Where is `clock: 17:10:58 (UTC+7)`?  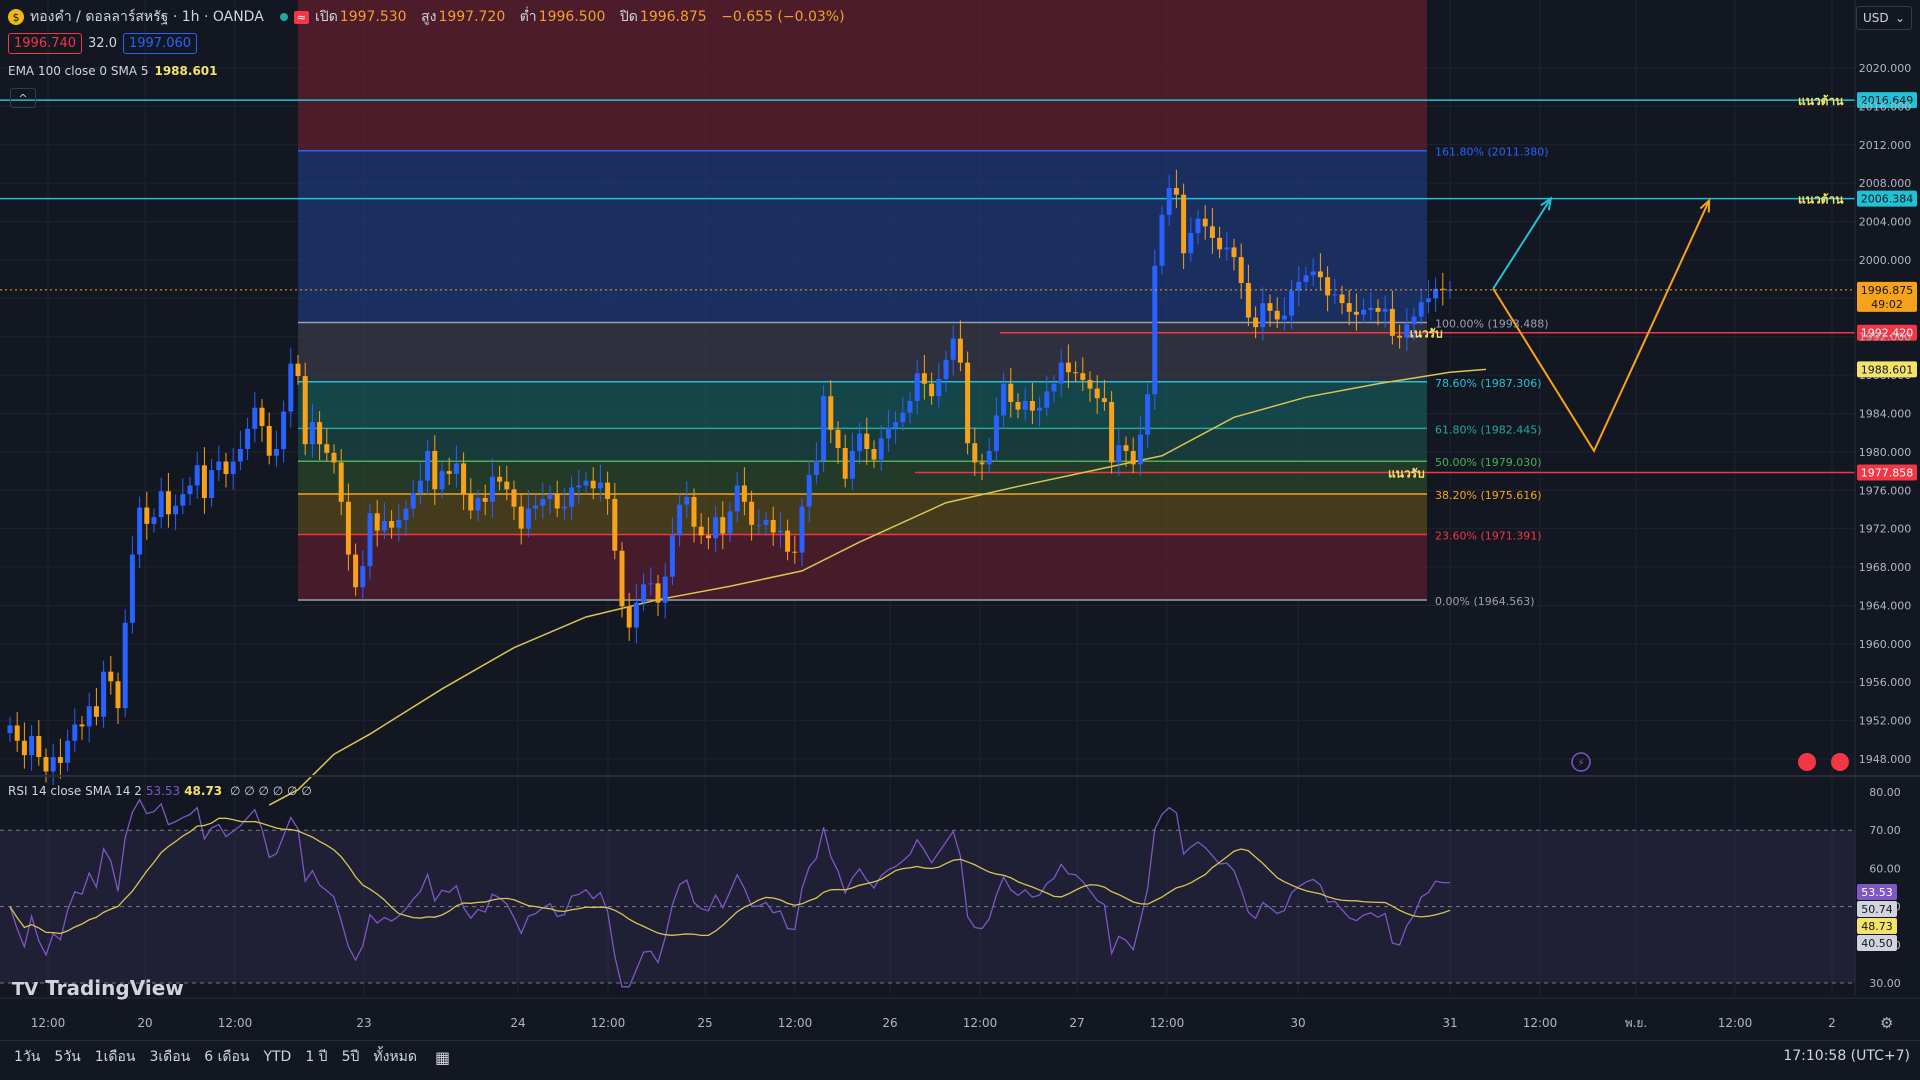 clock: 17:10:58 (UTC+7) is located at coordinates (1846, 1056).